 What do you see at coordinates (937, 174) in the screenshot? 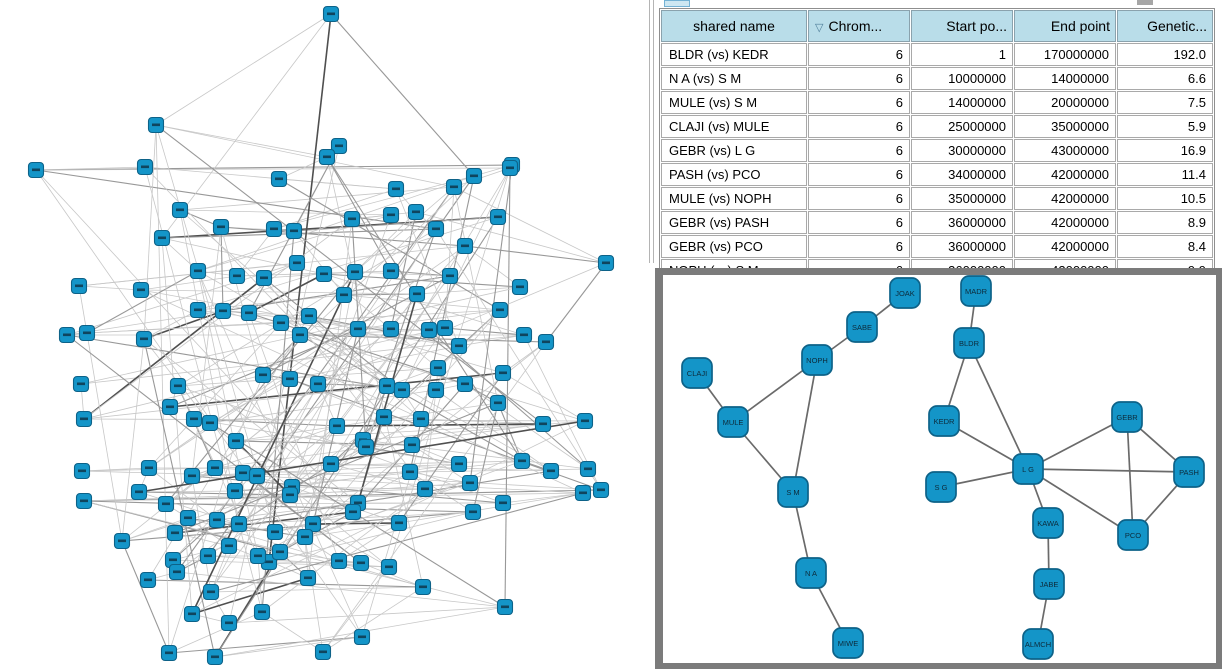
I see `table-row: PASH (vs) PCO 6 34000000 42000000 11.4` at bounding box center [937, 174].